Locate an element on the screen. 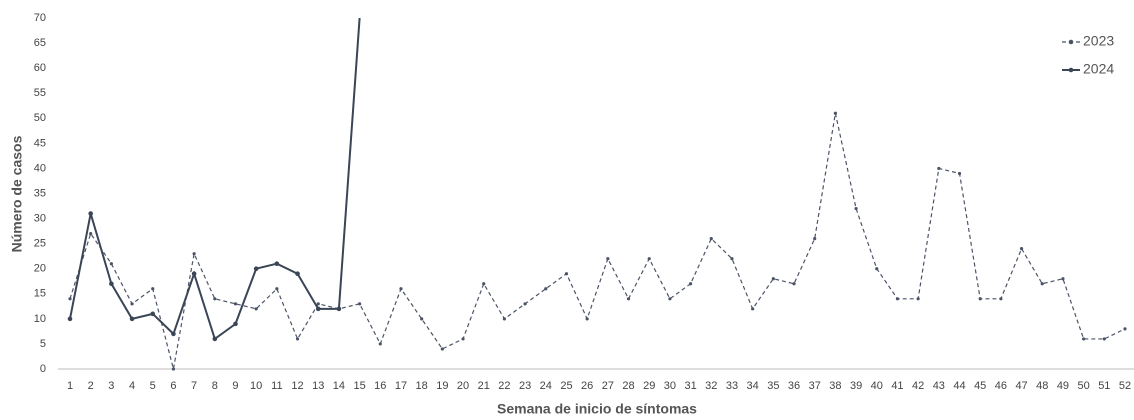 The image size is (1134, 420). x-tick-label: 38 is located at coordinates (835, 386).